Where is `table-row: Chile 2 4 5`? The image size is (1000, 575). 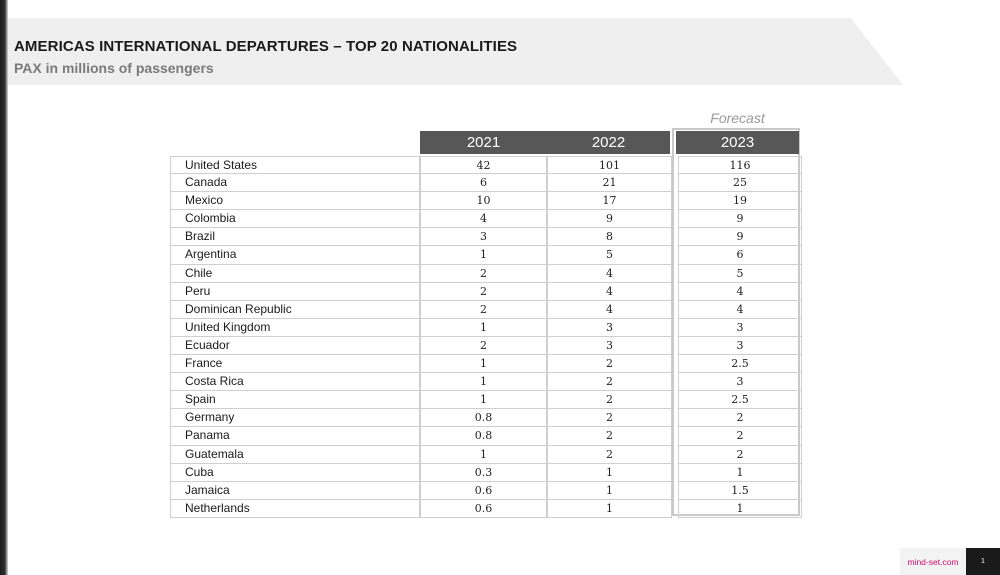 table-row: Chile 2 4 5 is located at coordinates (486, 273).